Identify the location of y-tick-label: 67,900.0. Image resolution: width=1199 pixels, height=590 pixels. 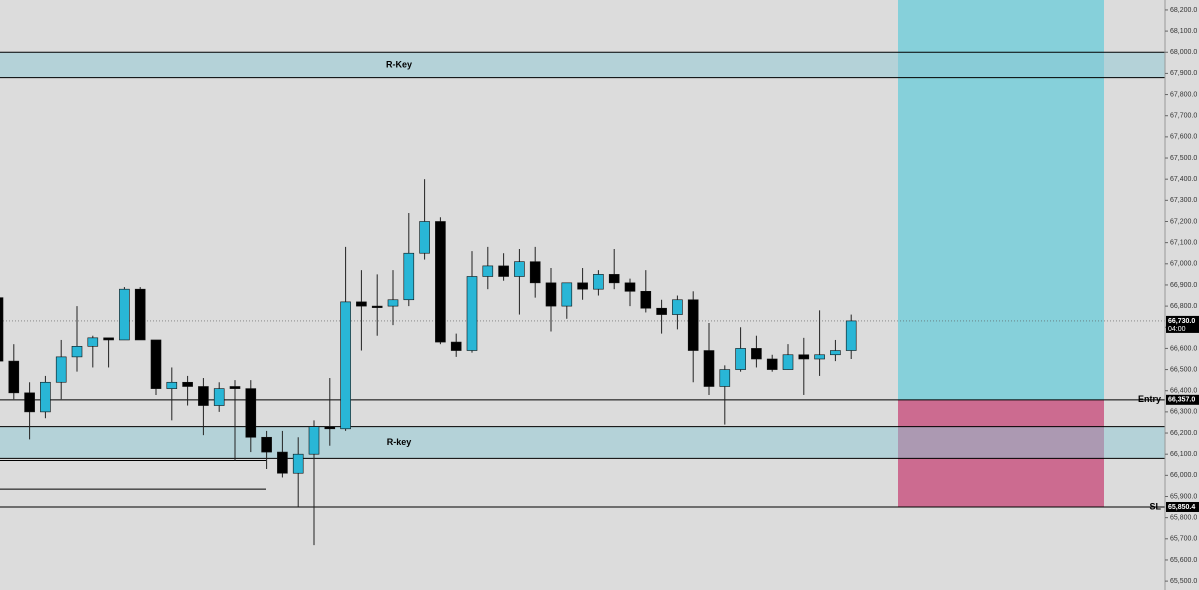
(1183, 73).